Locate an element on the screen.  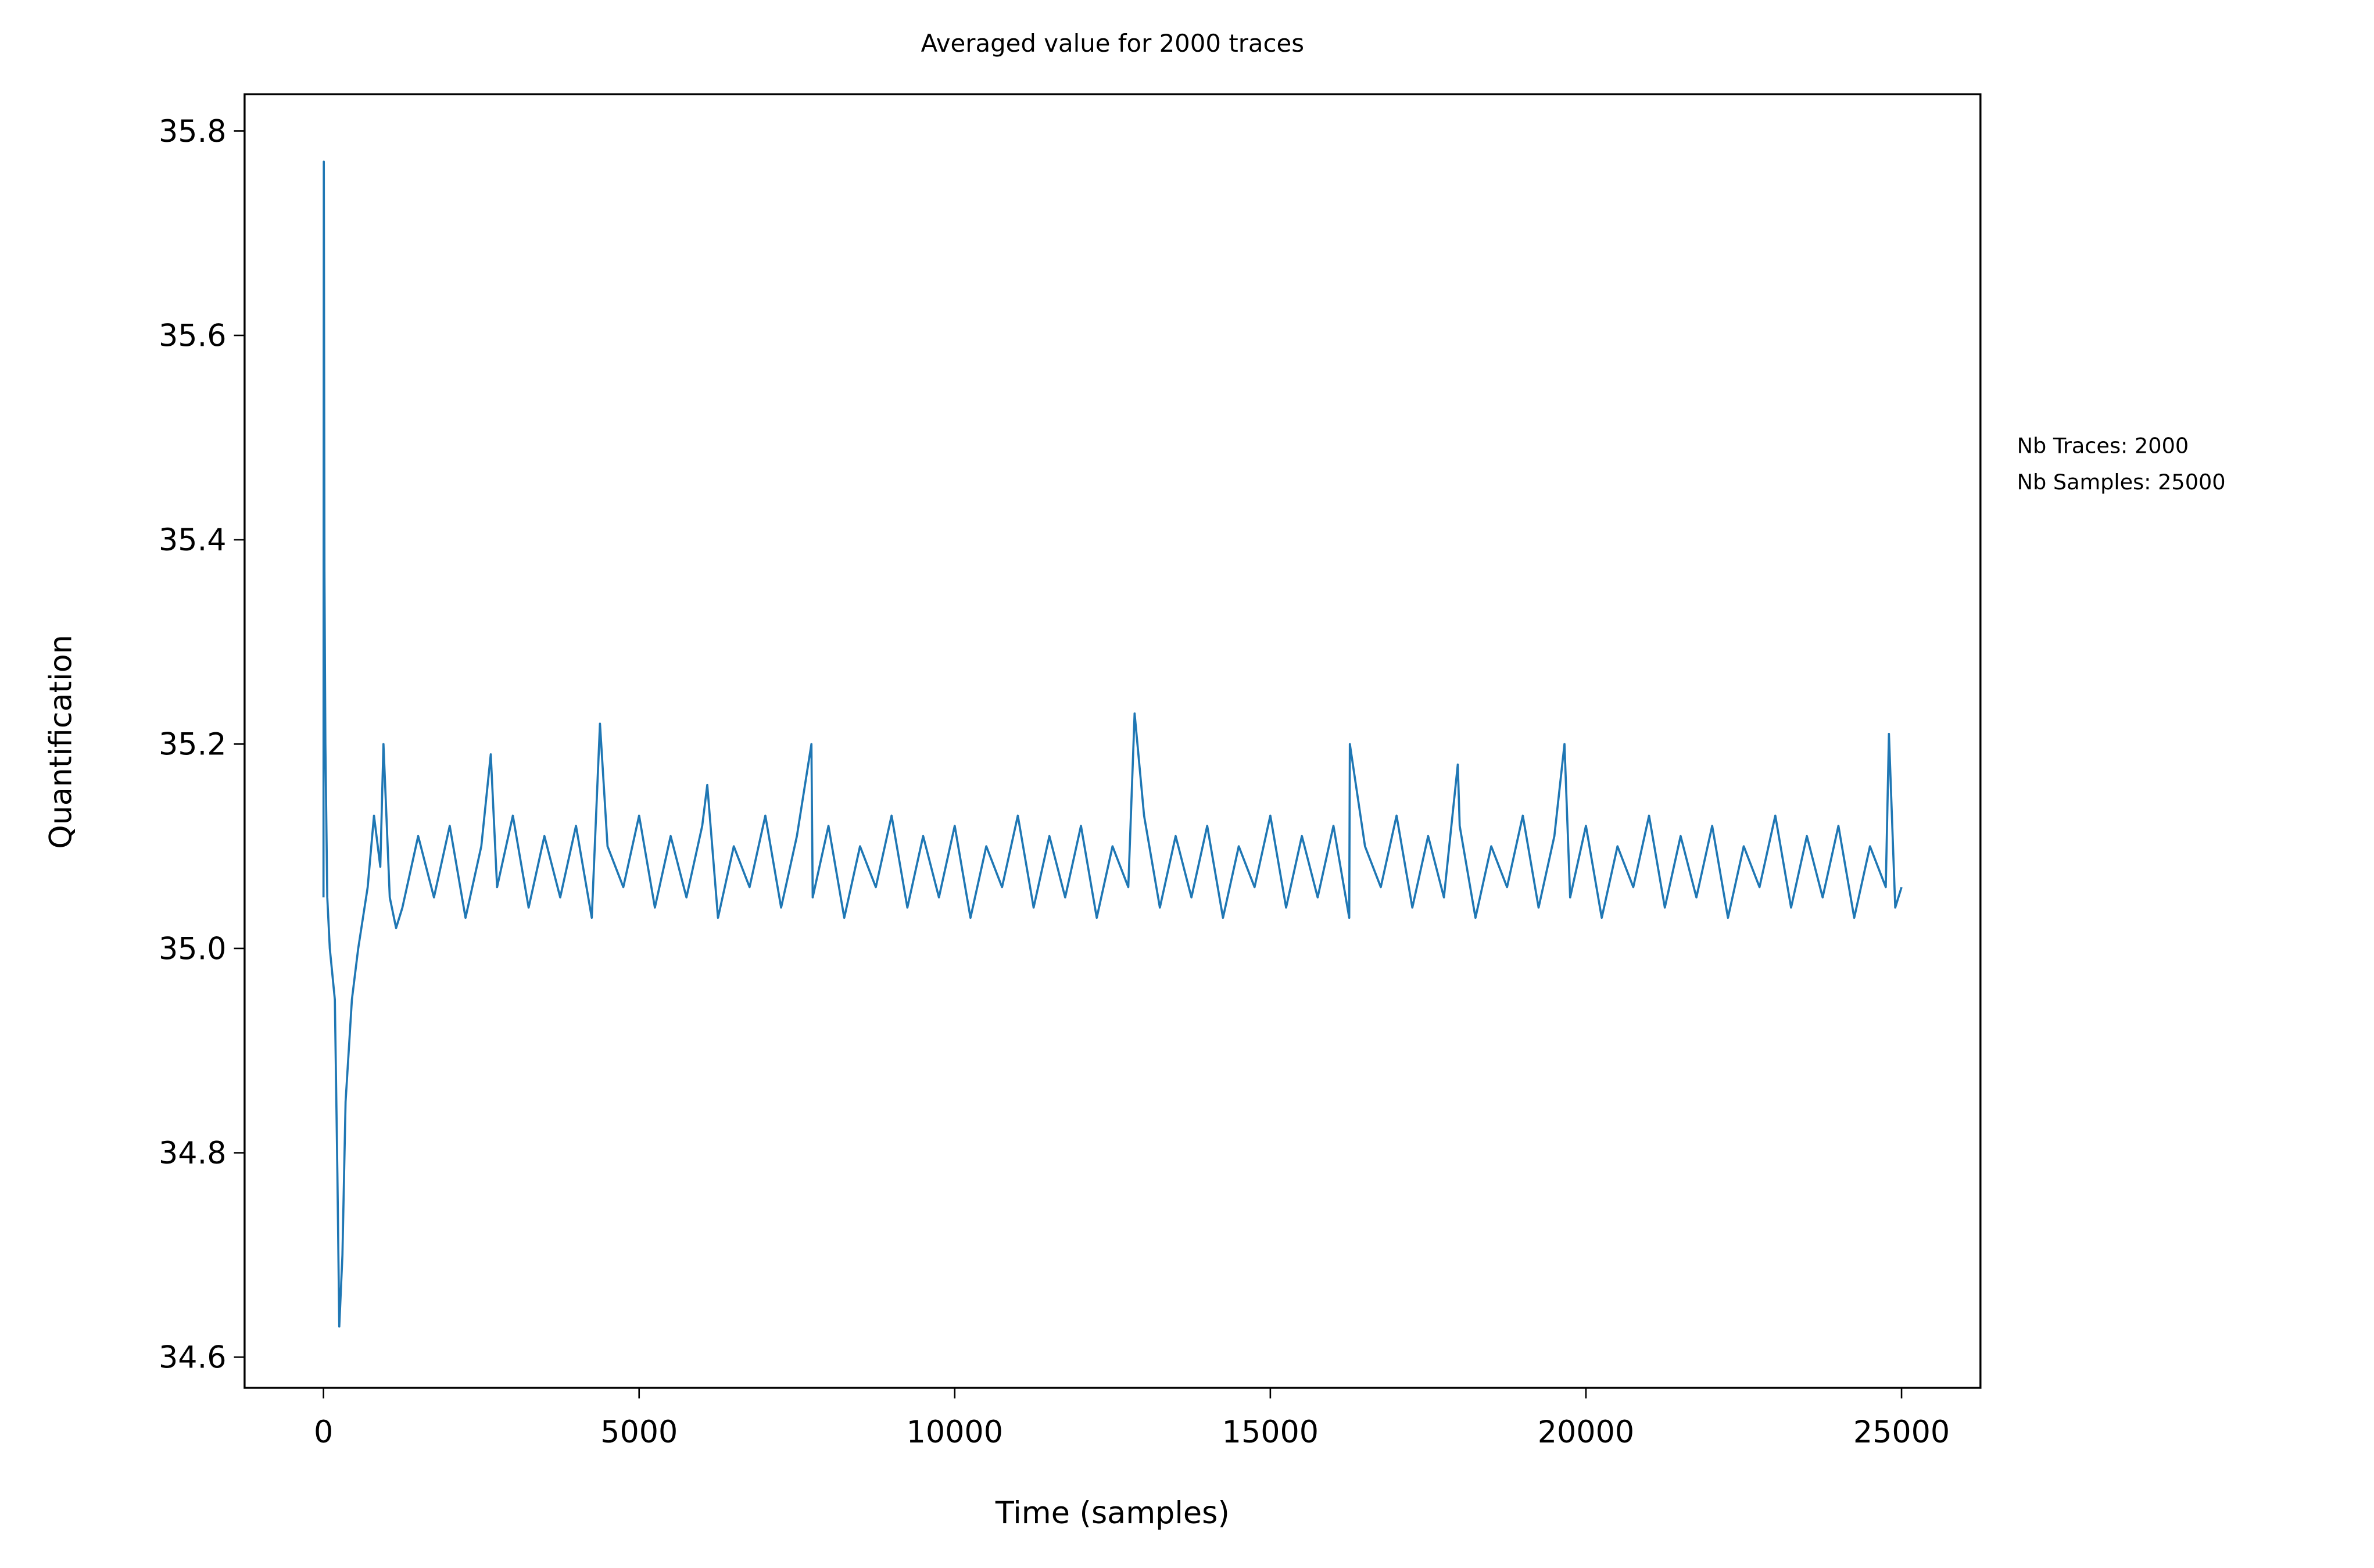
annotation: Nb Traces: 2000 is located at coordinates (2103, 445).